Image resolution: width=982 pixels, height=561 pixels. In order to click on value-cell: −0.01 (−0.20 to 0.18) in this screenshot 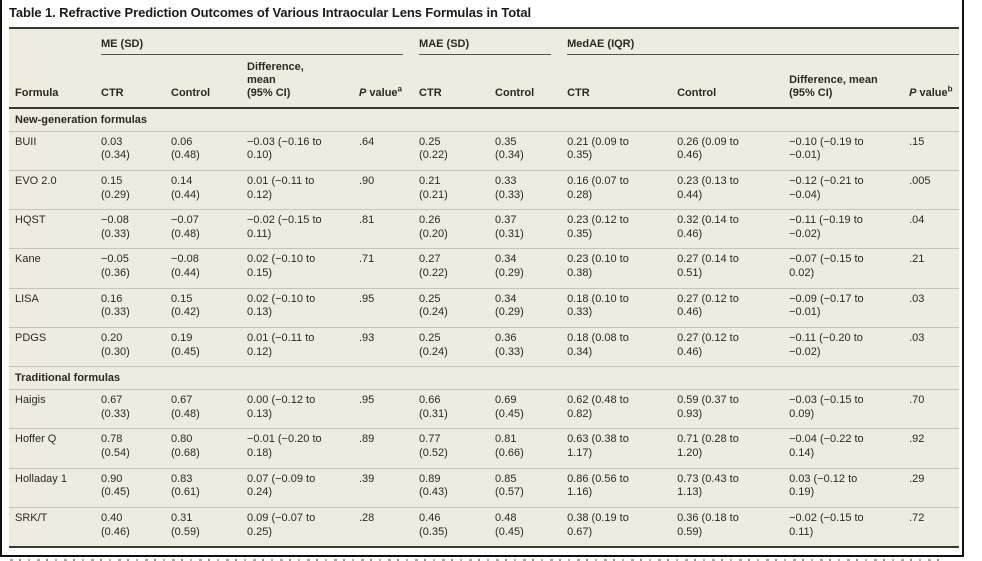, I will do `click(303, 448)`.